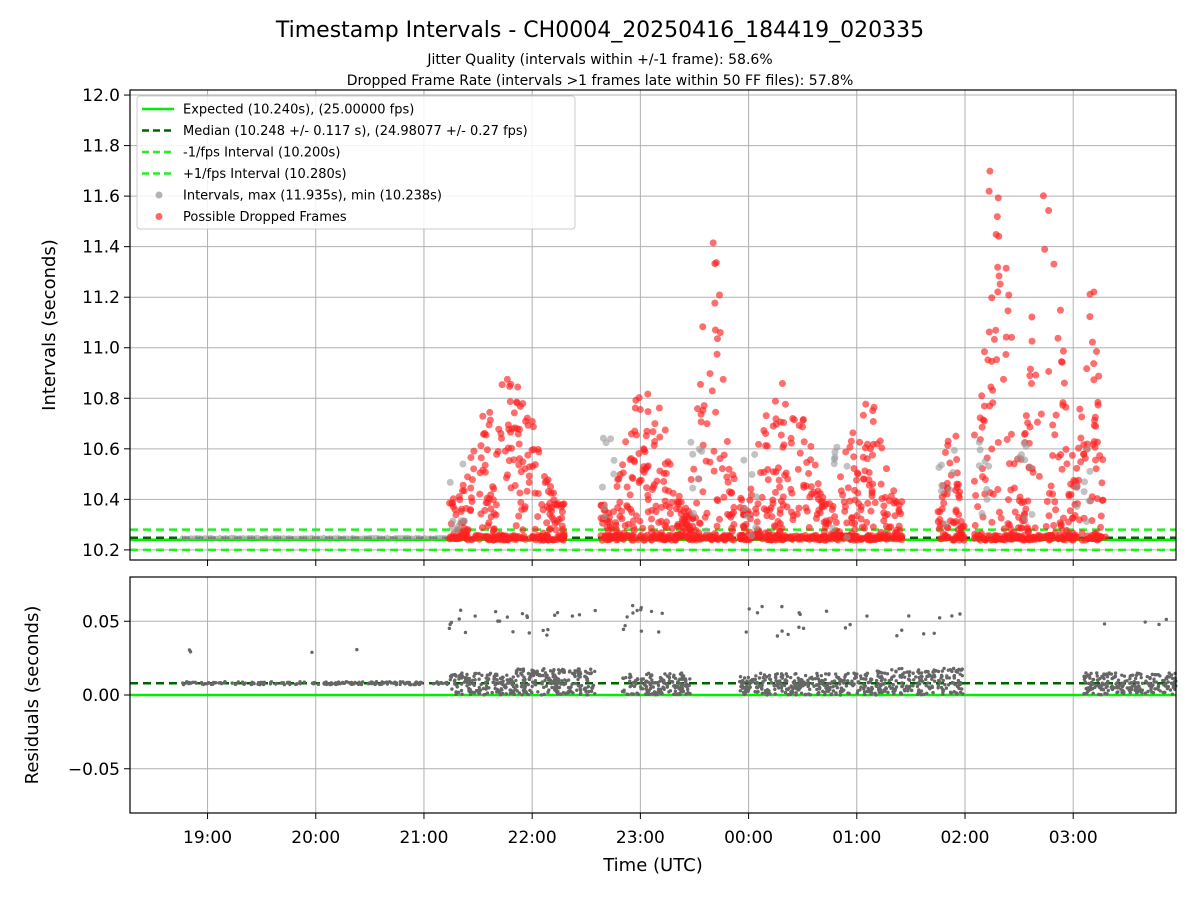  I want to click on legend-label: Expected (10.240s), (25.00000 fps), so click(298, 110).